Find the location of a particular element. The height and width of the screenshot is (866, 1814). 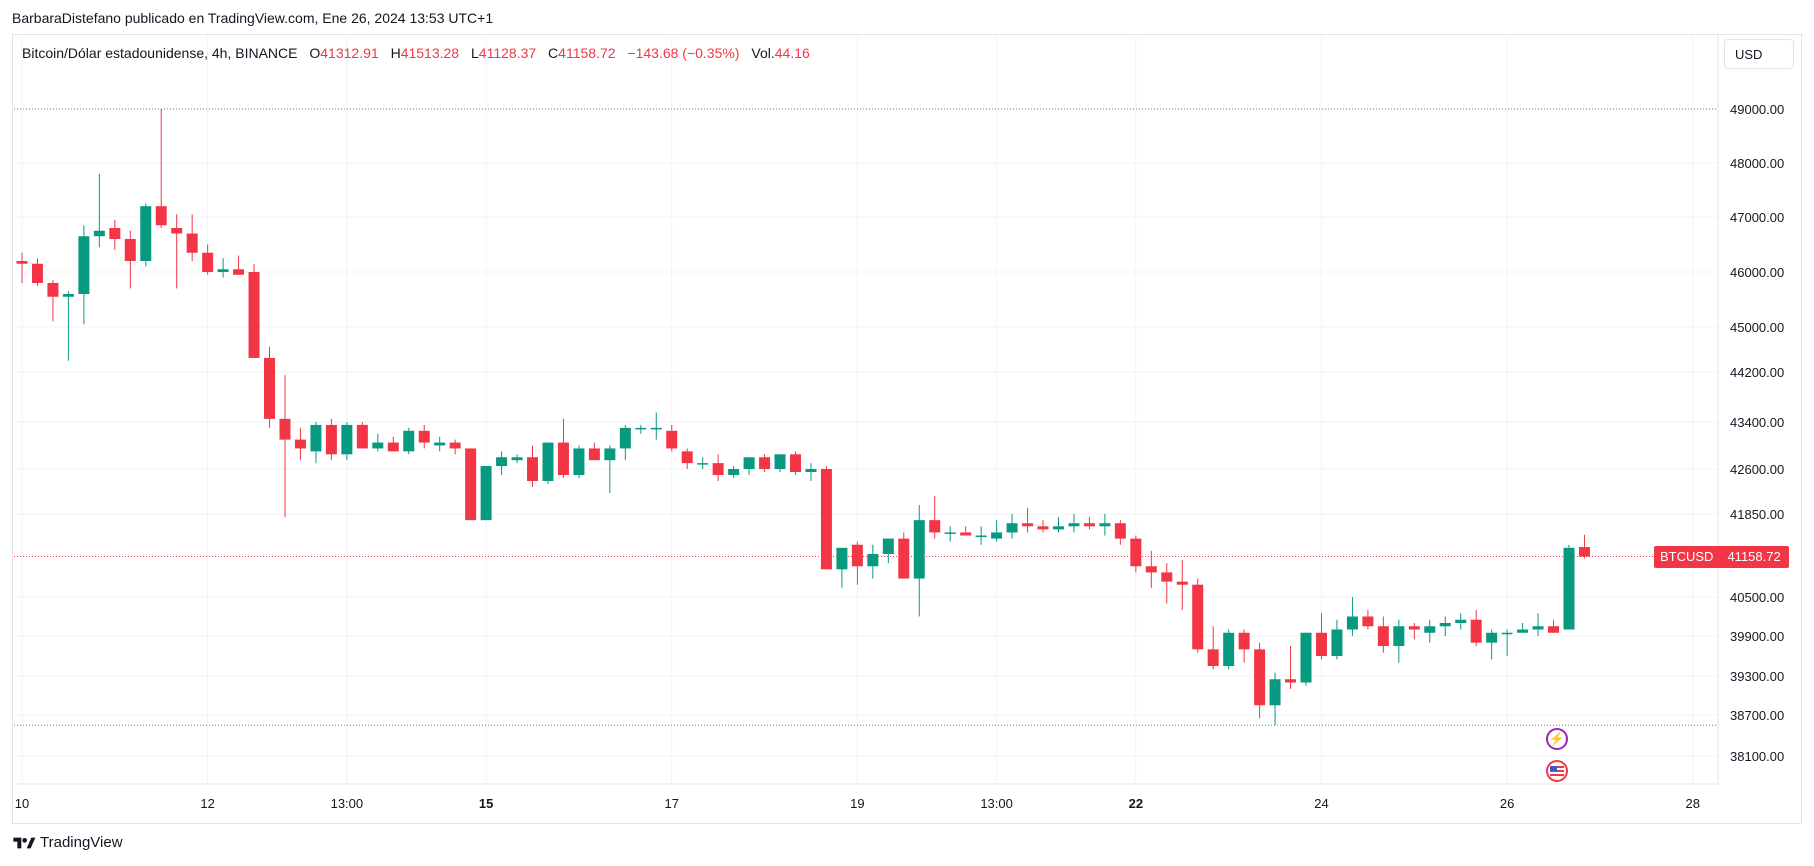

tradingview-brand: TradingView is located at coordinates (67, 842).